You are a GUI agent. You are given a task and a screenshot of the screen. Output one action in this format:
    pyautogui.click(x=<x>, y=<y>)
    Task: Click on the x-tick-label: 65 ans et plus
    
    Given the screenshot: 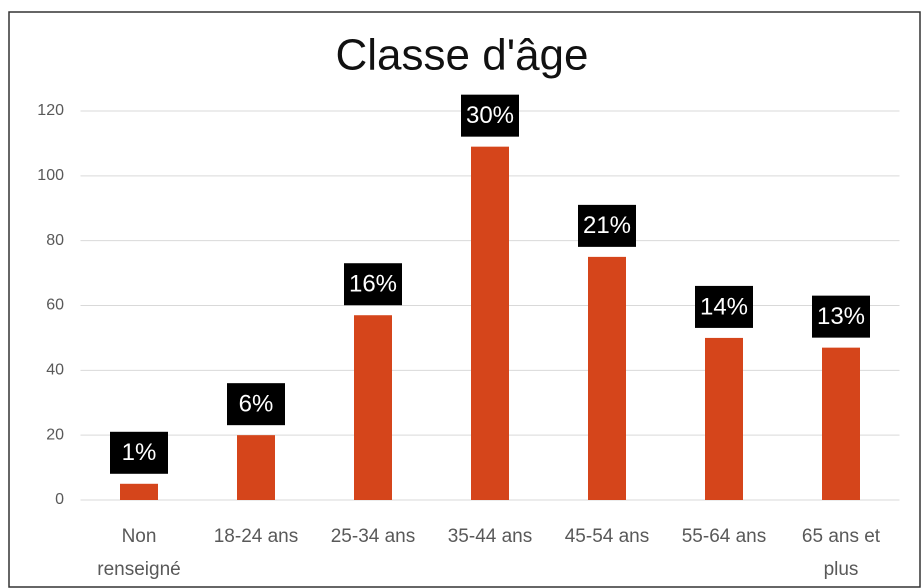 What is the action you would take?
    pyautogui.click(x=841, y=553)
    